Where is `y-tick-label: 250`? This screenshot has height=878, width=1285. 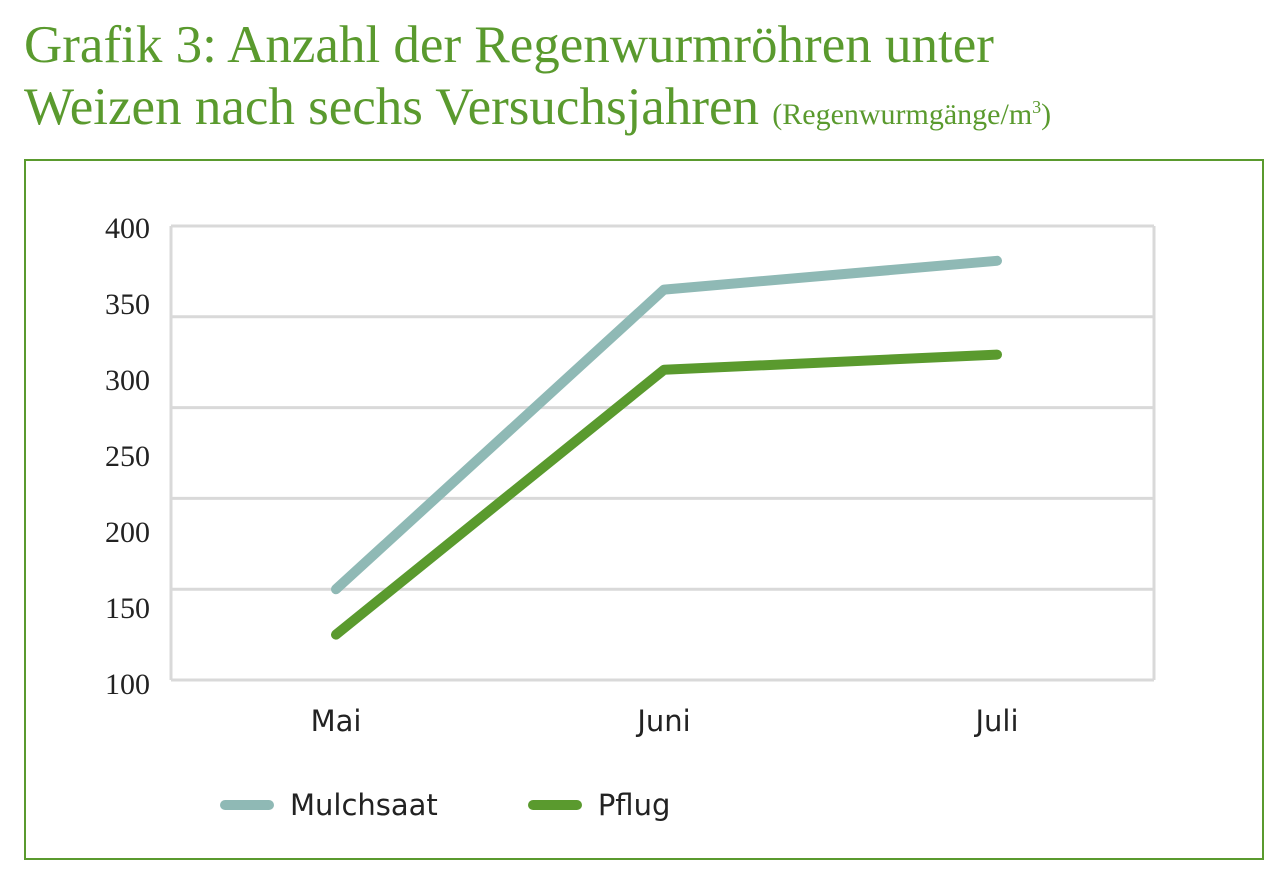 y-tick-label: 250 is located at coordinates (127, 456).